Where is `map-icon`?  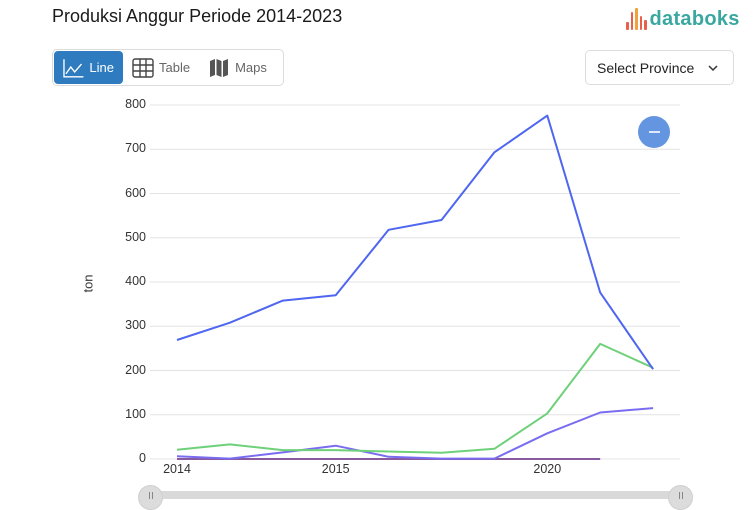
map-icon is located at coordinates (219, 67).